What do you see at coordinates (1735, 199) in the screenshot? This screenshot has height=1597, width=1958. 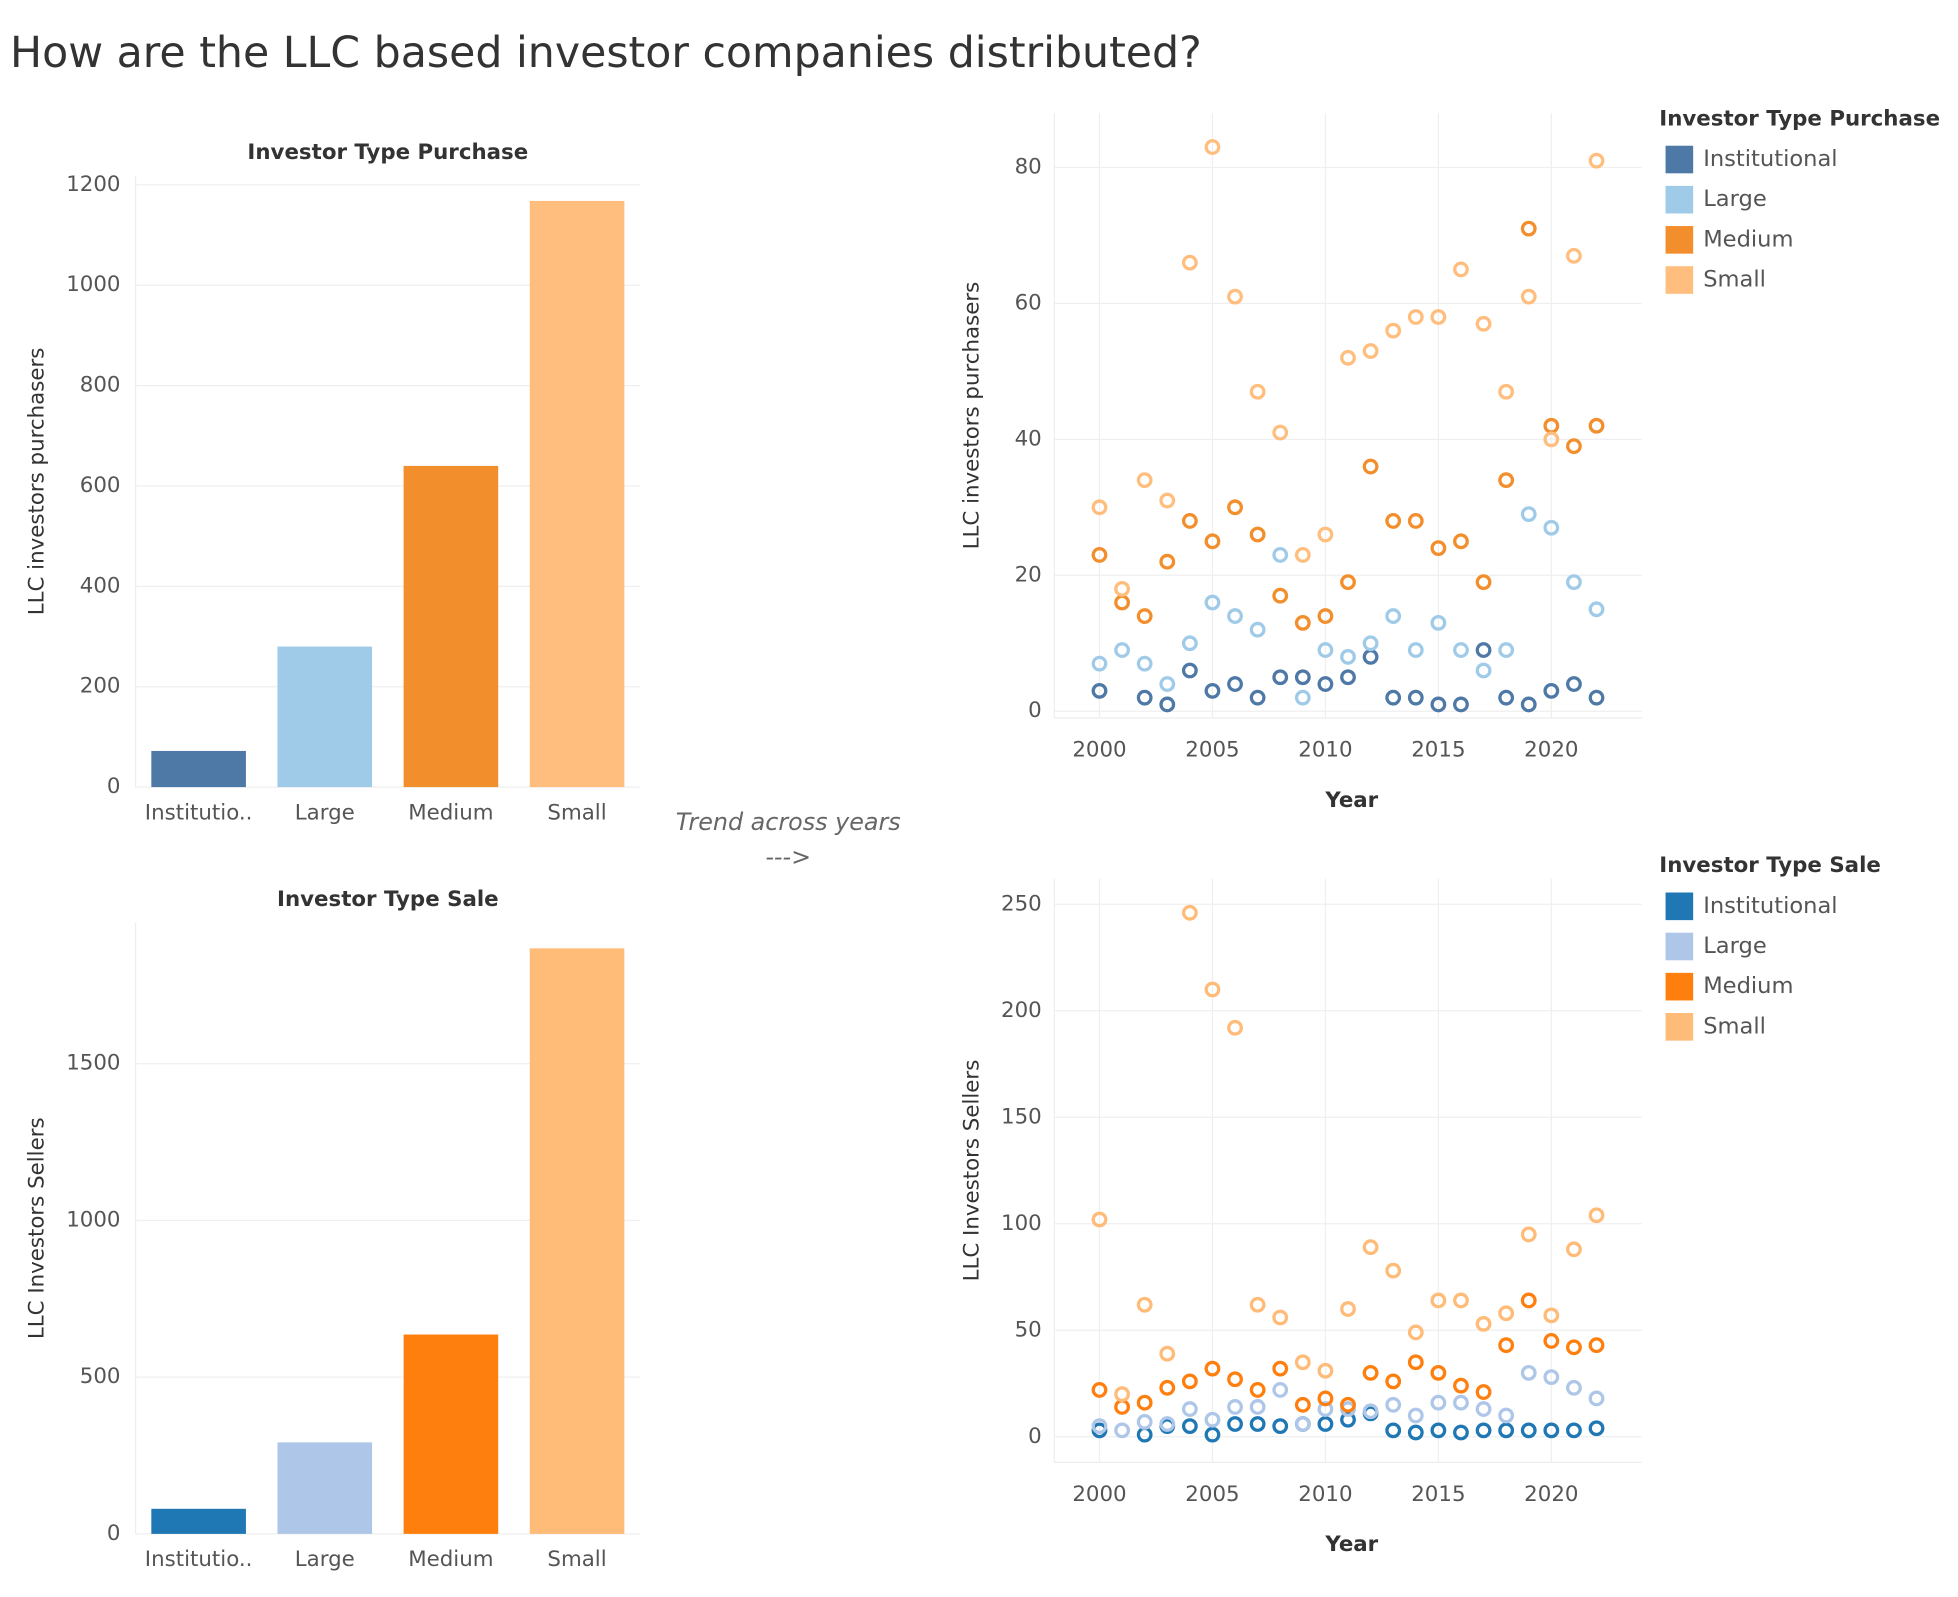 I see `legend-label: Large` at bounding box center [1735, 199].